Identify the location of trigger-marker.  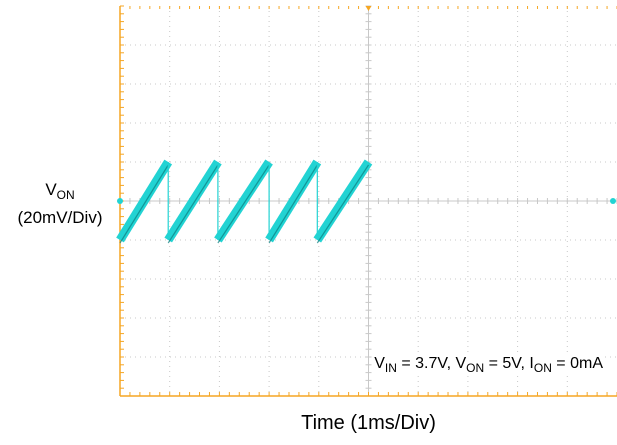
(368, 8).